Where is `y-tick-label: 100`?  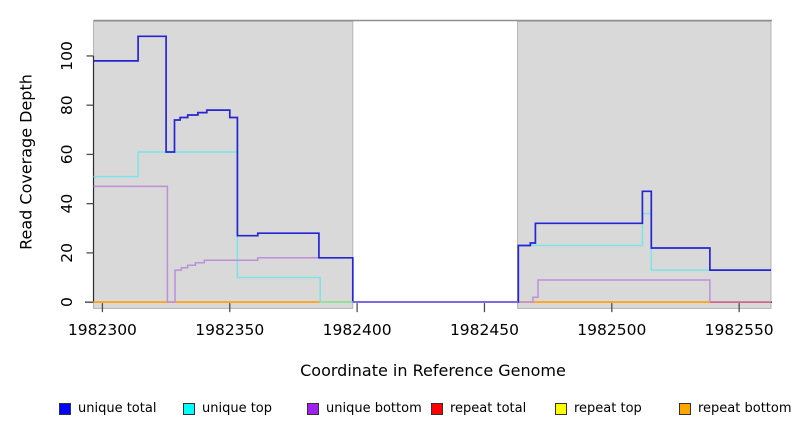
y-tick-label: 100 is located at coordinates (67, 56).